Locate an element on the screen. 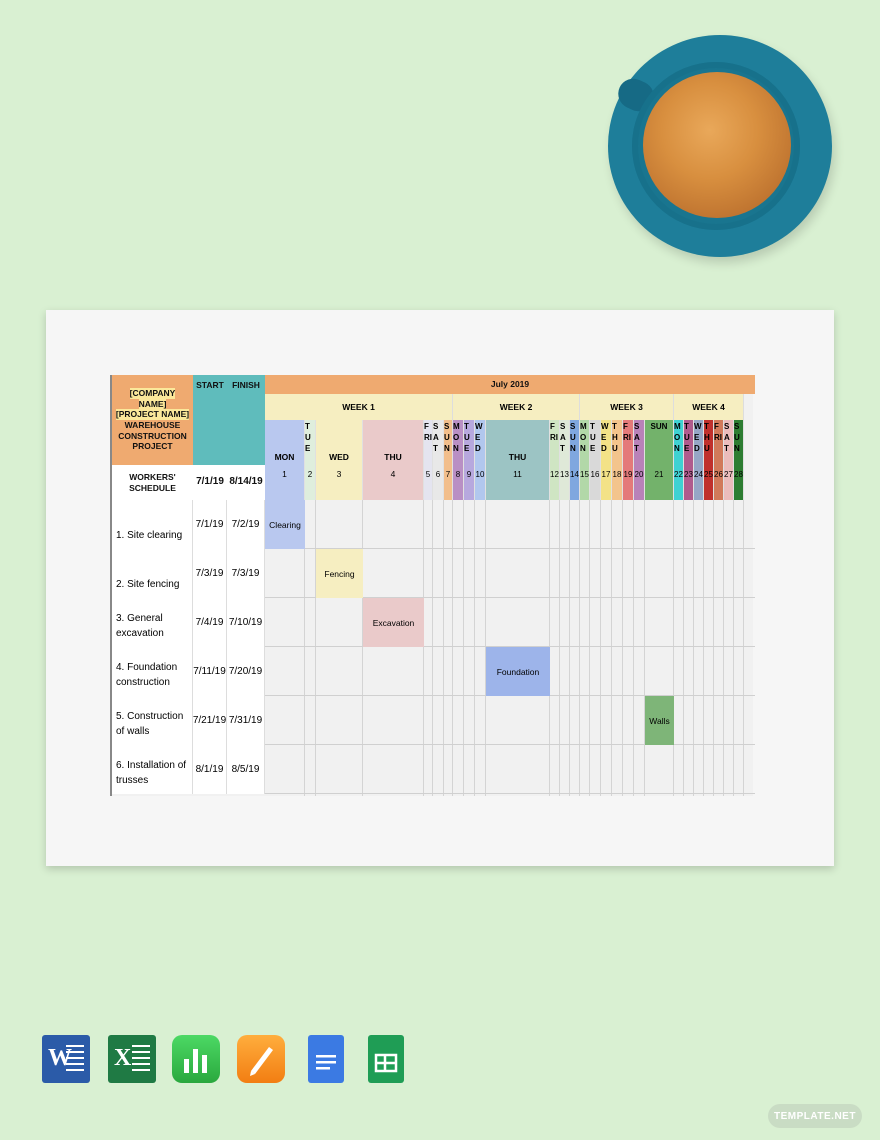 This screenshot has width=880, height=1140. day-number: 5 is located at coordinates (428, 482).